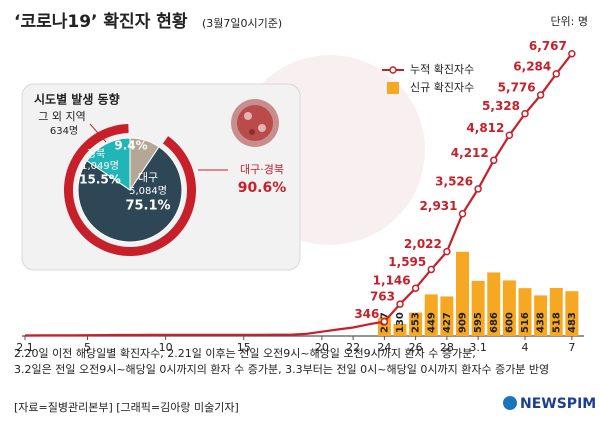 The image size is (600, 433). What do you see at coordinates (392, 281) in the screenshot?
I see `point-label: 1,146` at bounding box center [392, 281].